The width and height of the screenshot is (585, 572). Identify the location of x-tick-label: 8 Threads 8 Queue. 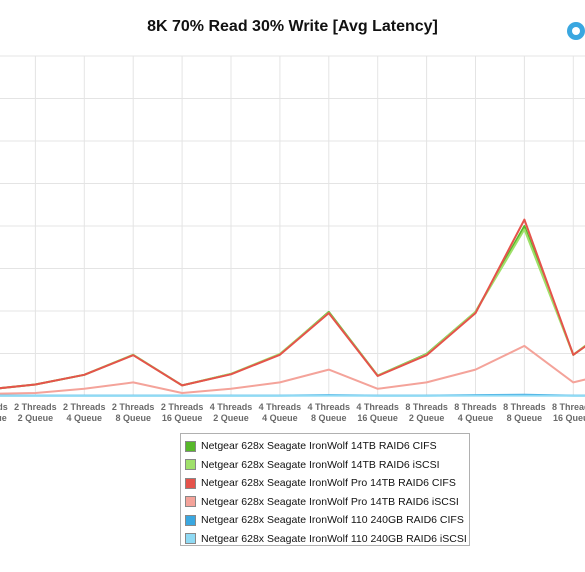
(524, 412).